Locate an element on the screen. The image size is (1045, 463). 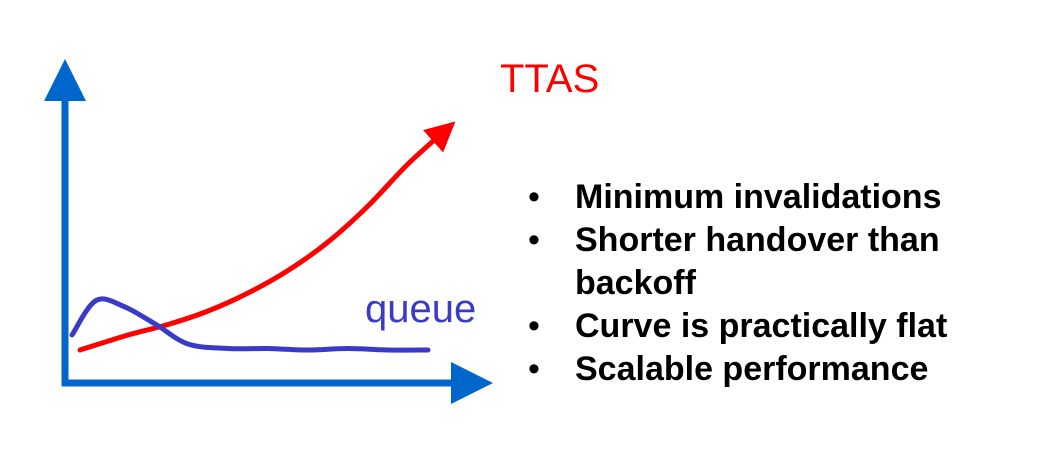
queue-series-line is located at coordinates (250, 324).